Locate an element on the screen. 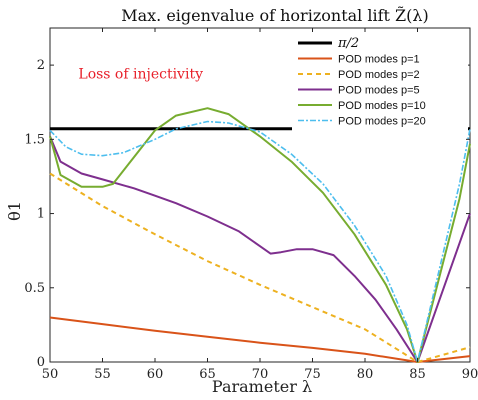 The height and width of the screenshot is (400, 478). legend-label: POD modes p=20 is located at coordinates (382, 122).